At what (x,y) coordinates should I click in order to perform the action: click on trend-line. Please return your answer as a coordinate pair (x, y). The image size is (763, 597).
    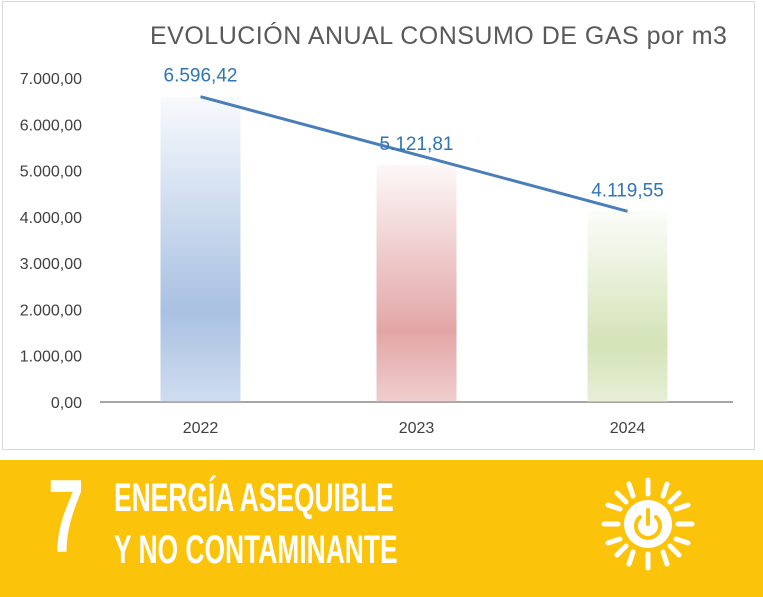
    Looking at the image, I should click on (414, 154).